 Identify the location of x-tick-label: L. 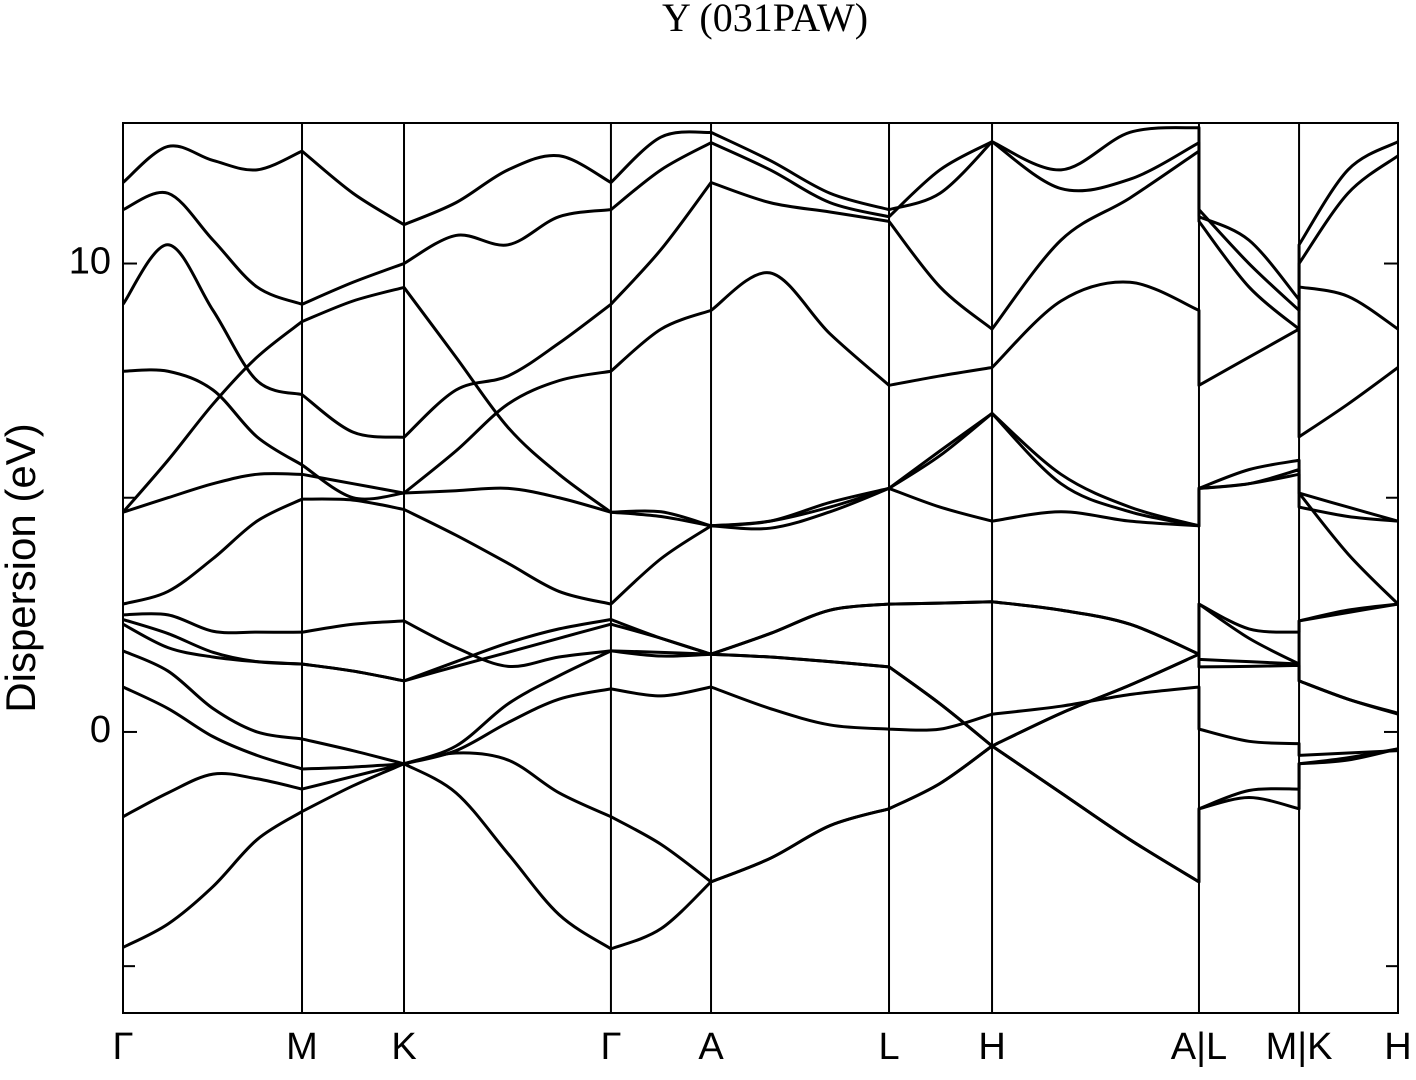
(888, 1047).